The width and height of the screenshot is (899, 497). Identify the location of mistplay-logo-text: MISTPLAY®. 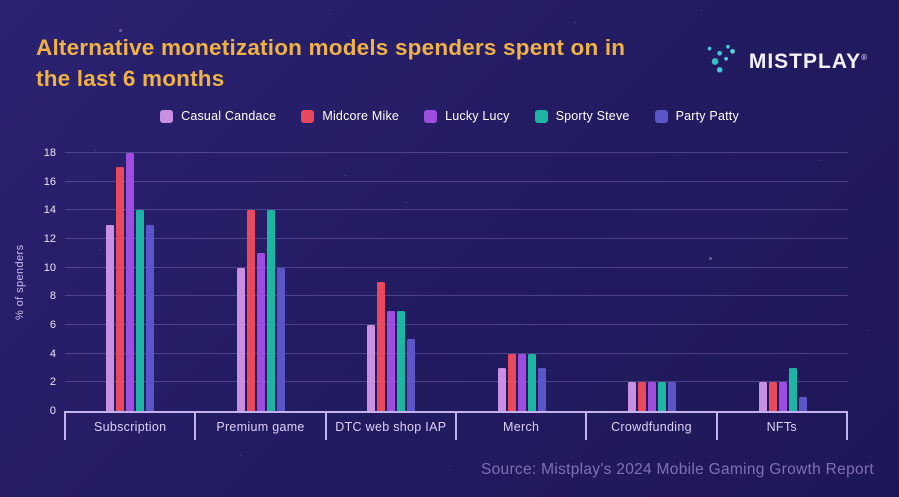
(808, 61).